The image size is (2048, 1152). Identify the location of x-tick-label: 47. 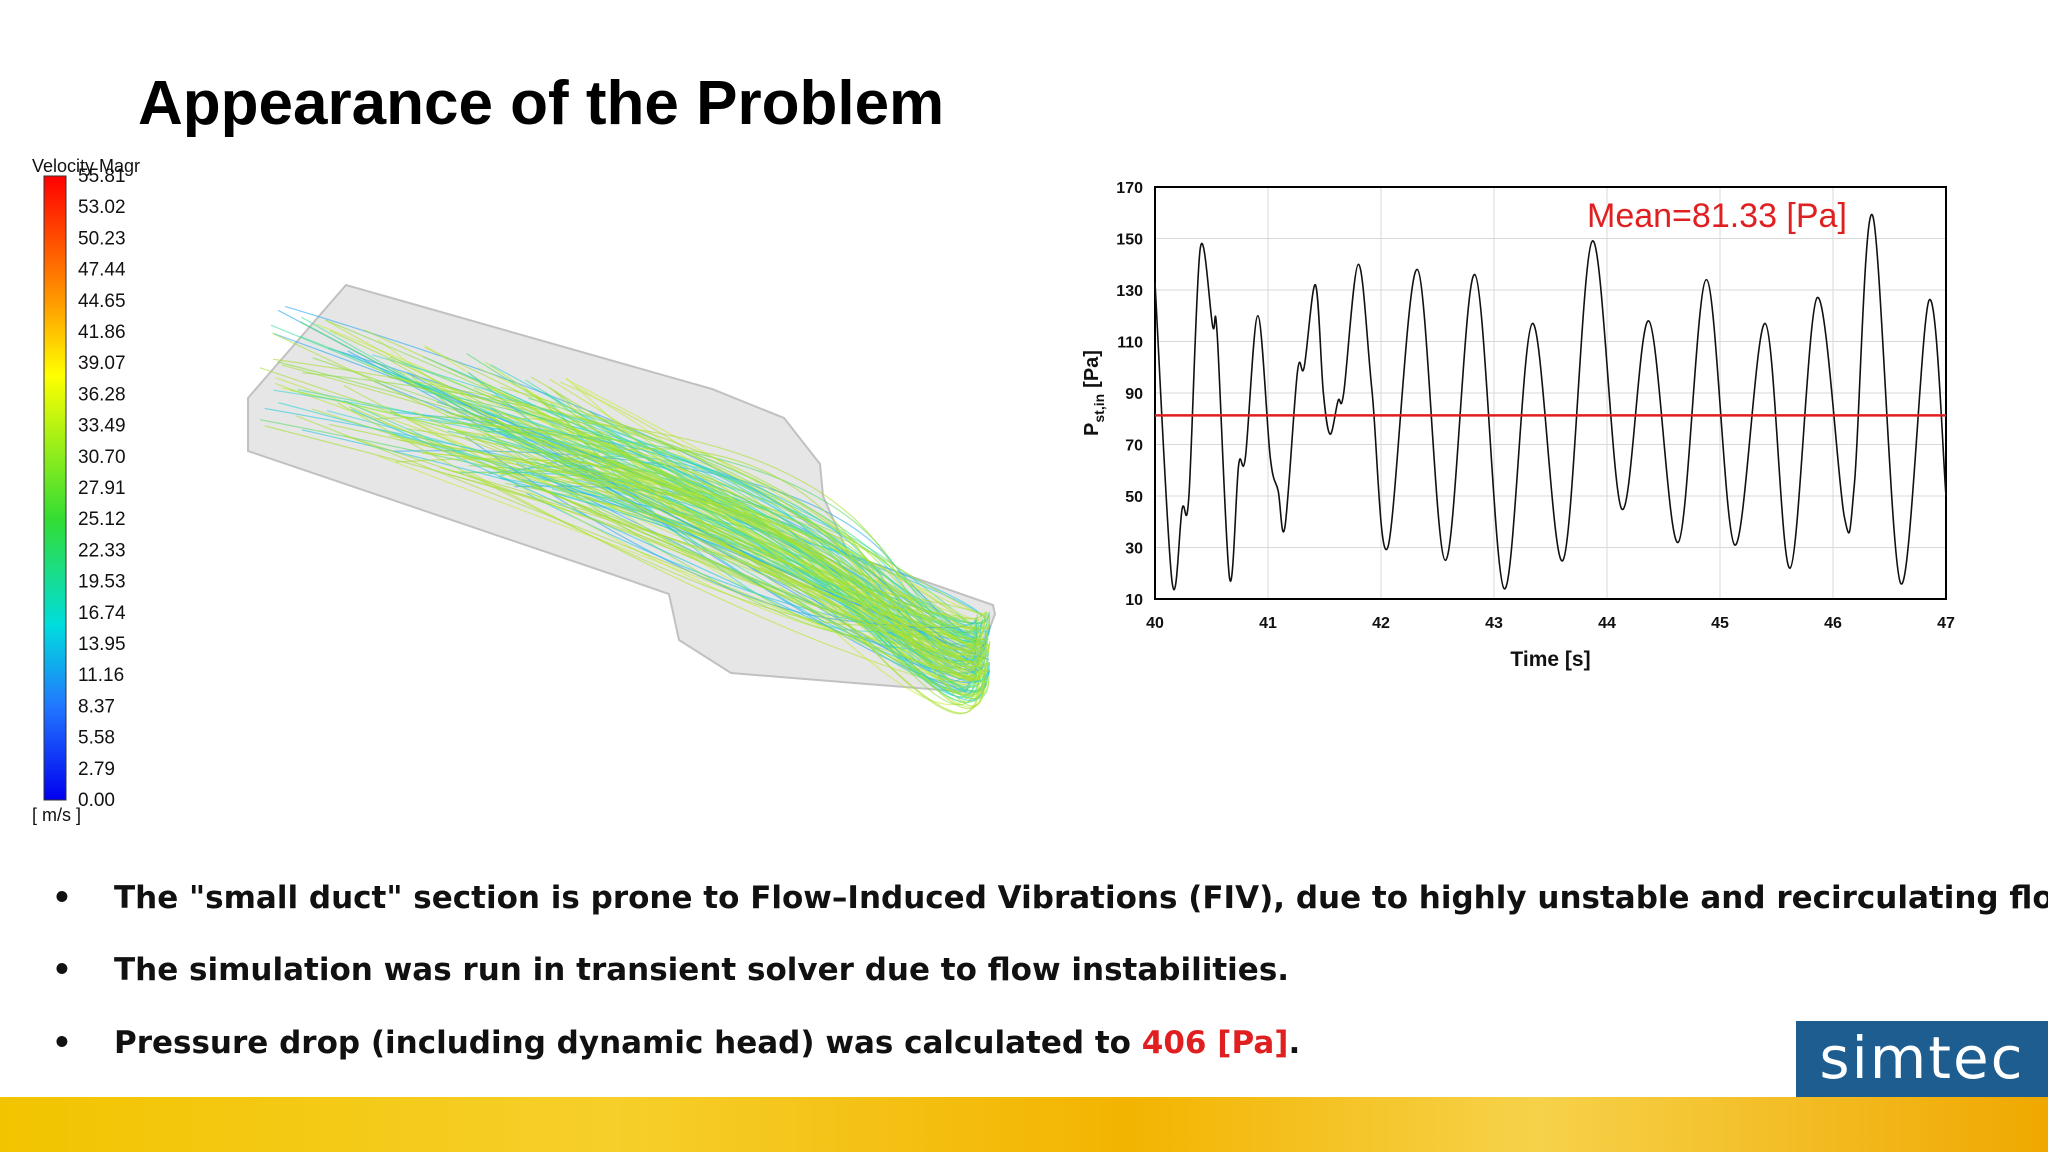
(1946, 623).